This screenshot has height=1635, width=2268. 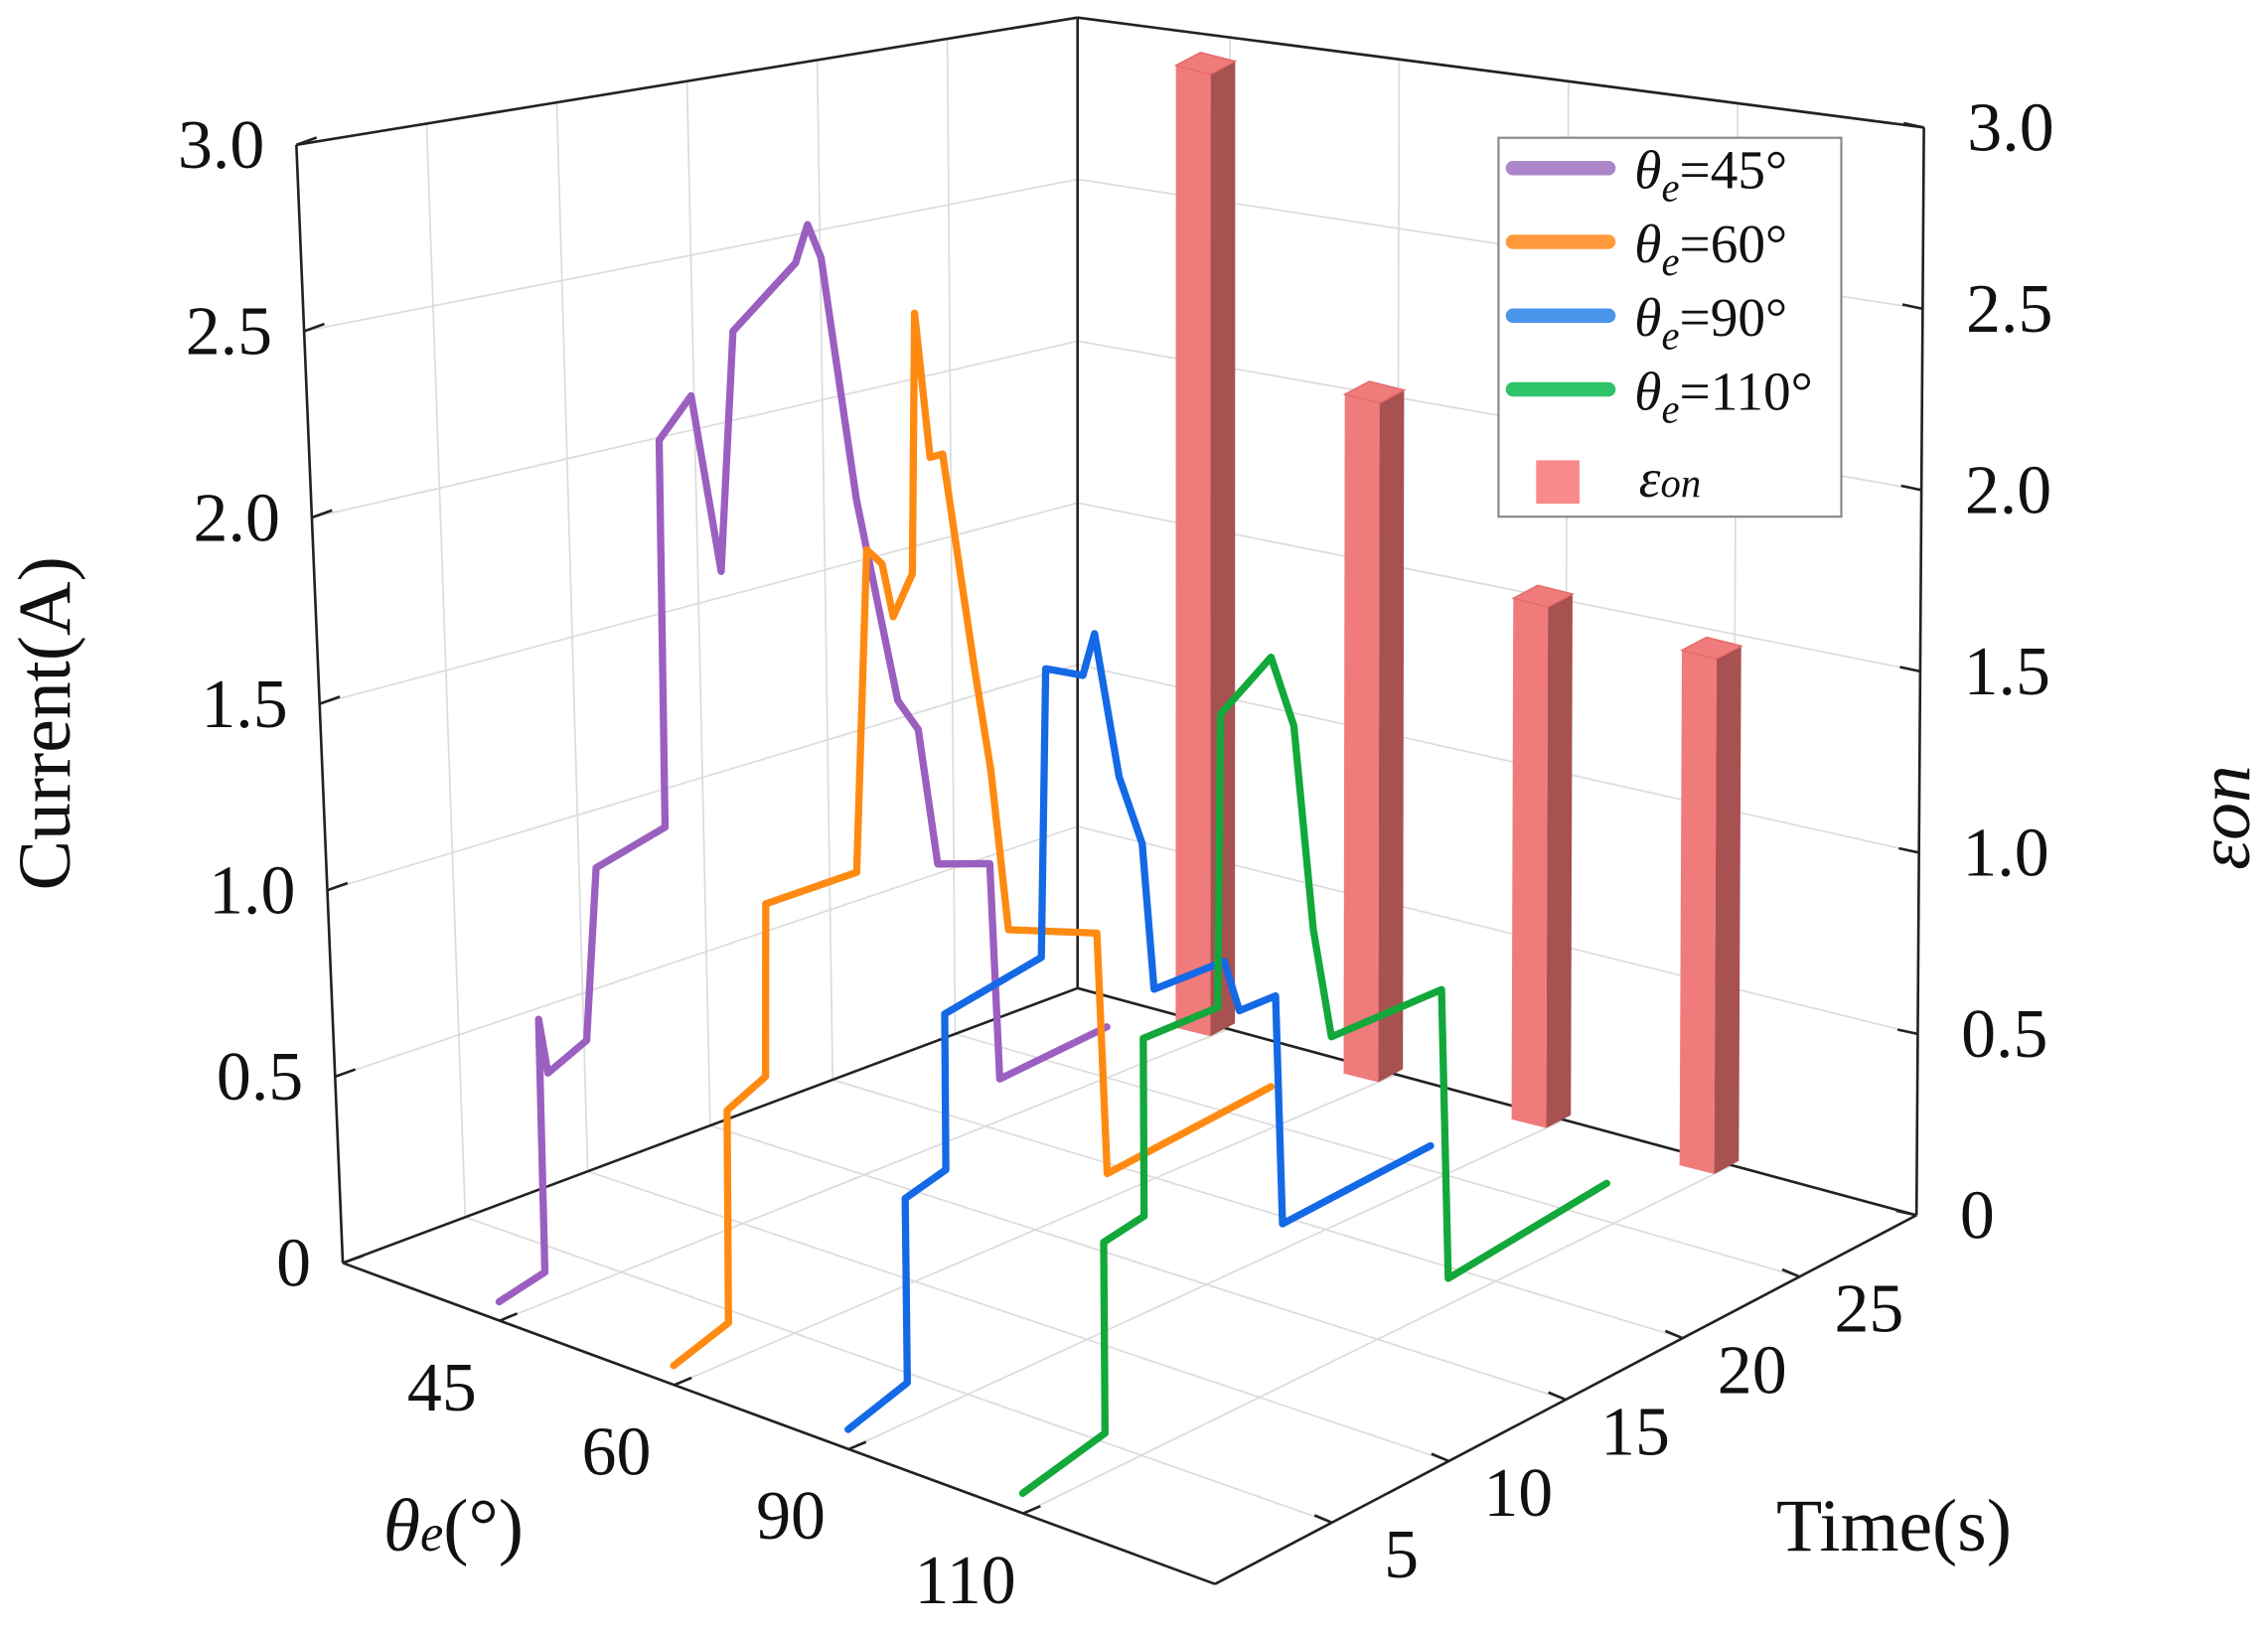 What do you see at coordinates (244, 705) in the screenshot?
I see `z-tick-label: 1.5` at bounding box center [244, 705].